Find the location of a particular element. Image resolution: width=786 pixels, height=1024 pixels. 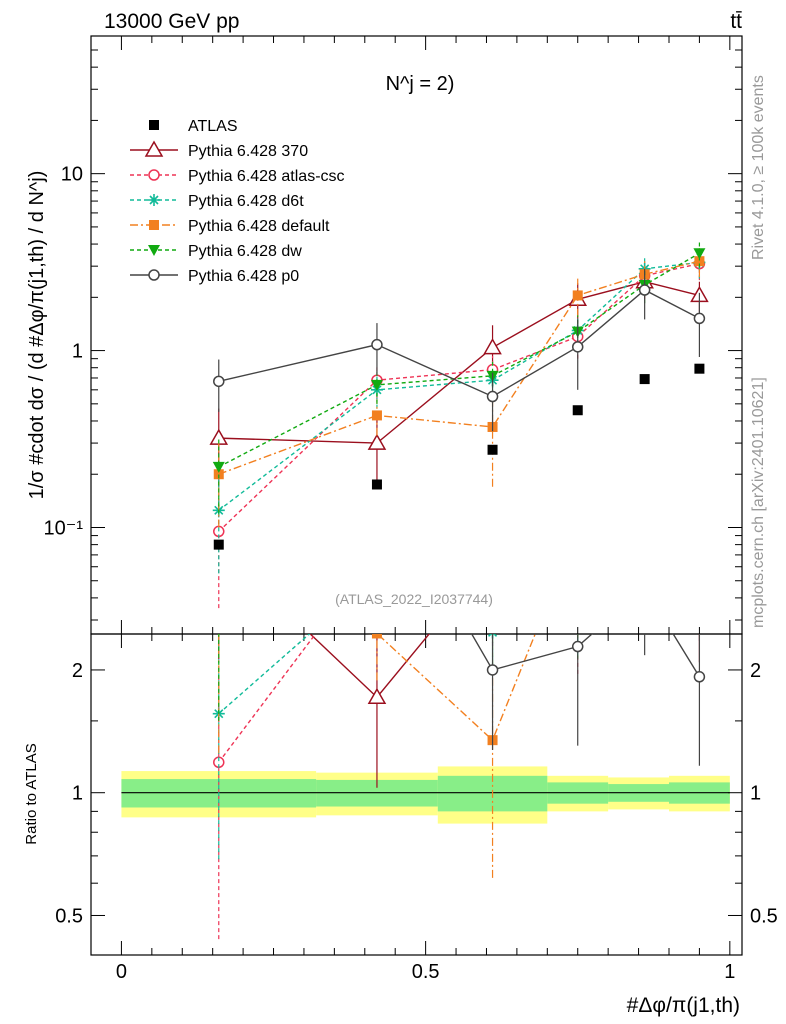

rivet-version-label: Rivet 4.1.0, ≥ 100k events is located at coordinates (758, 167).